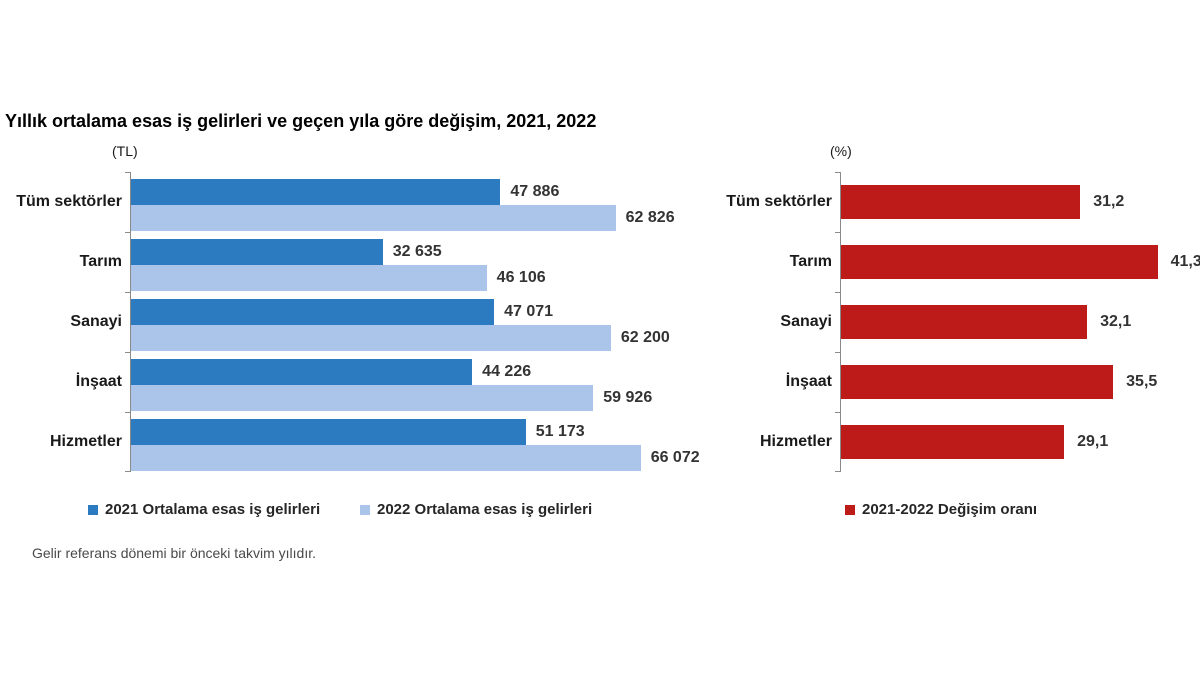 This screenshot has height=675, width=1200. I want to click on legend-swatch-2021-icon, so click(93, 509).